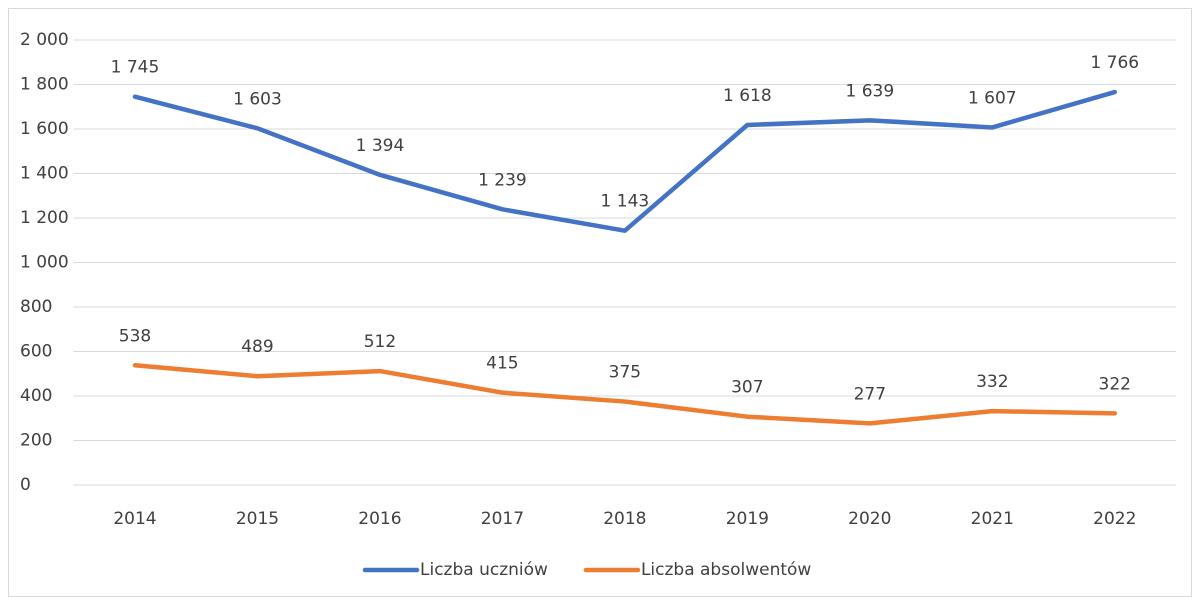  Describe the element at coordinates (625, 373) in the screenshot. I see `data-label: 375` at that location.